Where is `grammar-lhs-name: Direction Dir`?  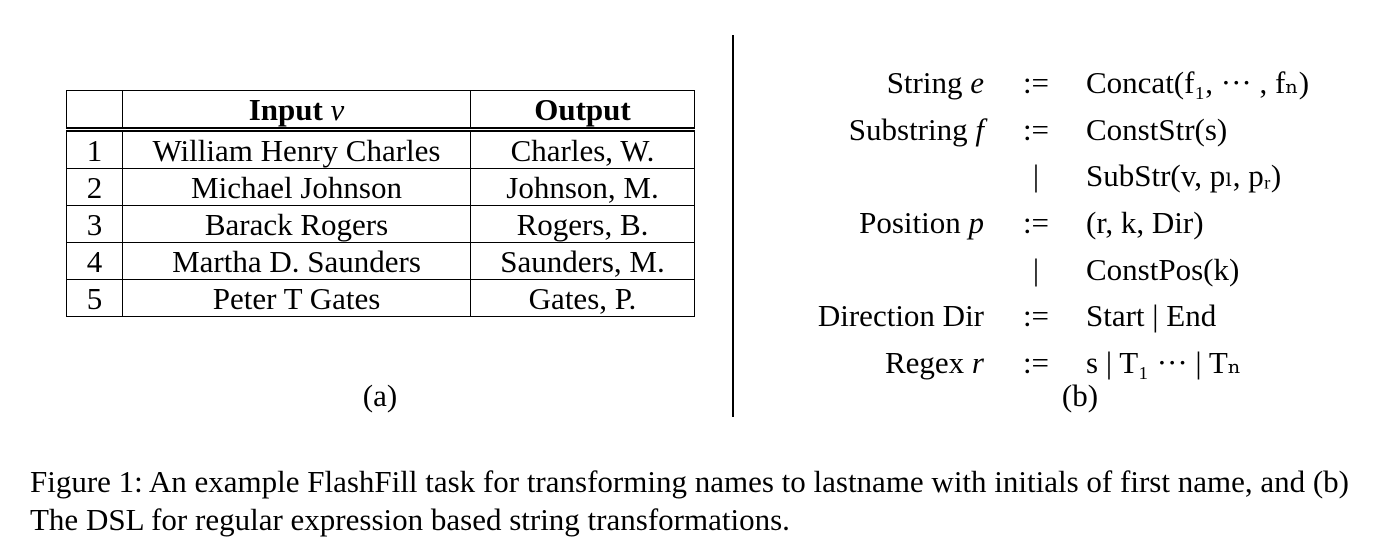 grammar-lhs-name: Direction Dir is located at coordinates (900, 315).